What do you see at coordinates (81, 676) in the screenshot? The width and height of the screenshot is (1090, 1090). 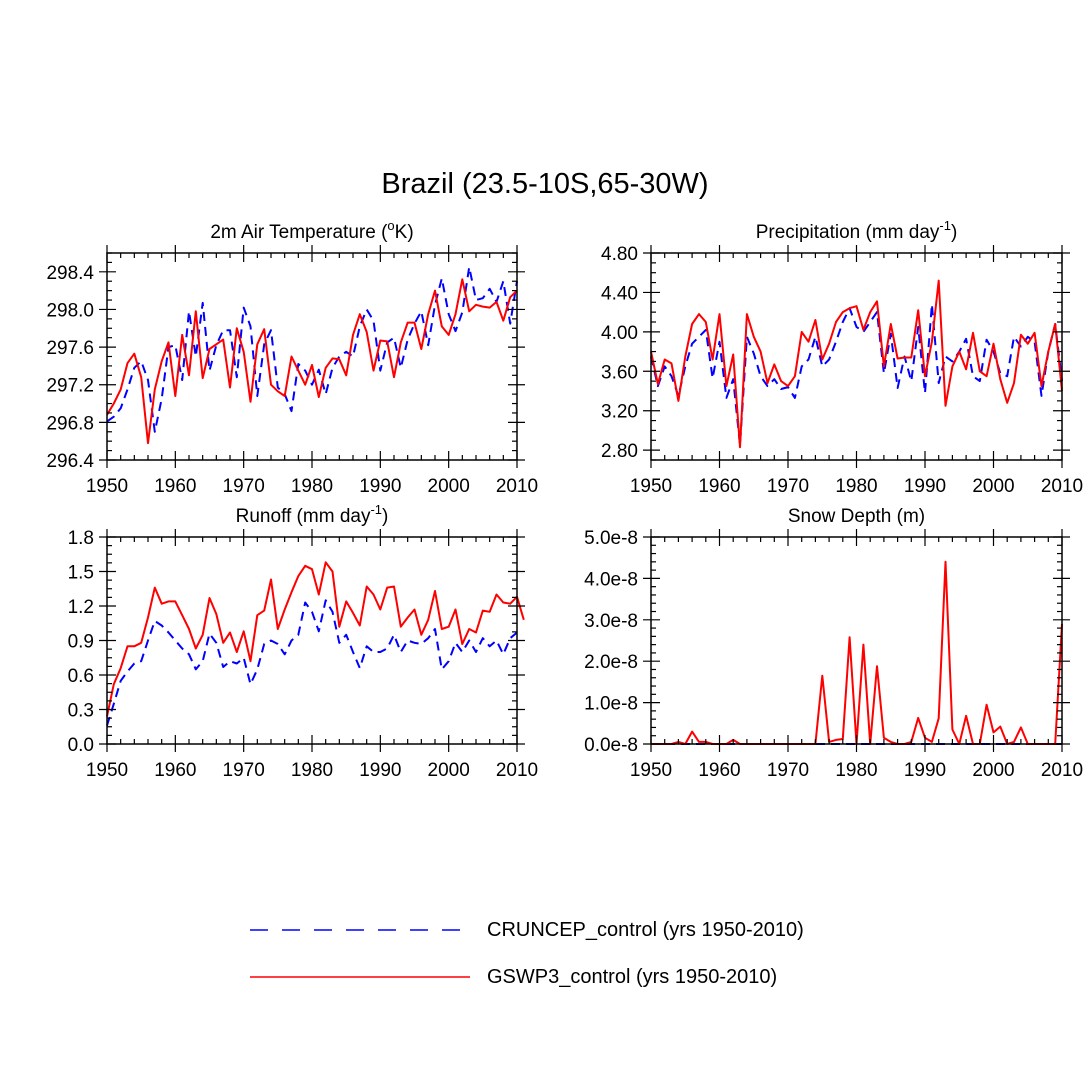 I see `y-tick-label: 0.6` at bounding box center [81, 676].